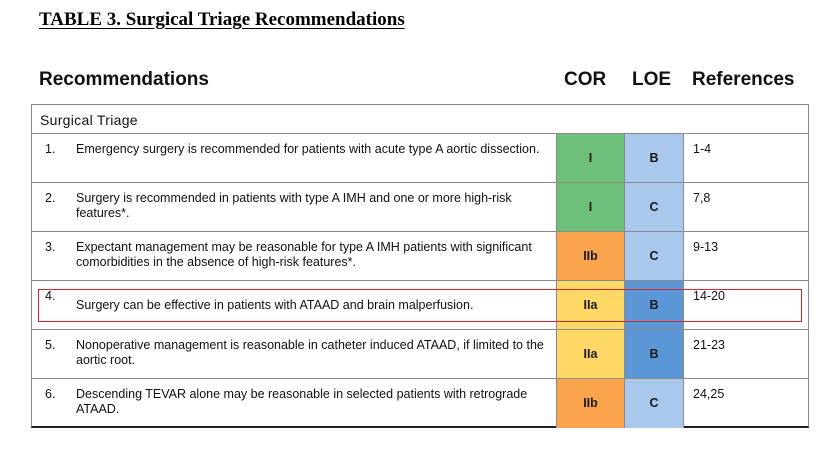  Describe the element at coordinates (585, 79) in the screenshot. I see `header-cor: COR` at that location.